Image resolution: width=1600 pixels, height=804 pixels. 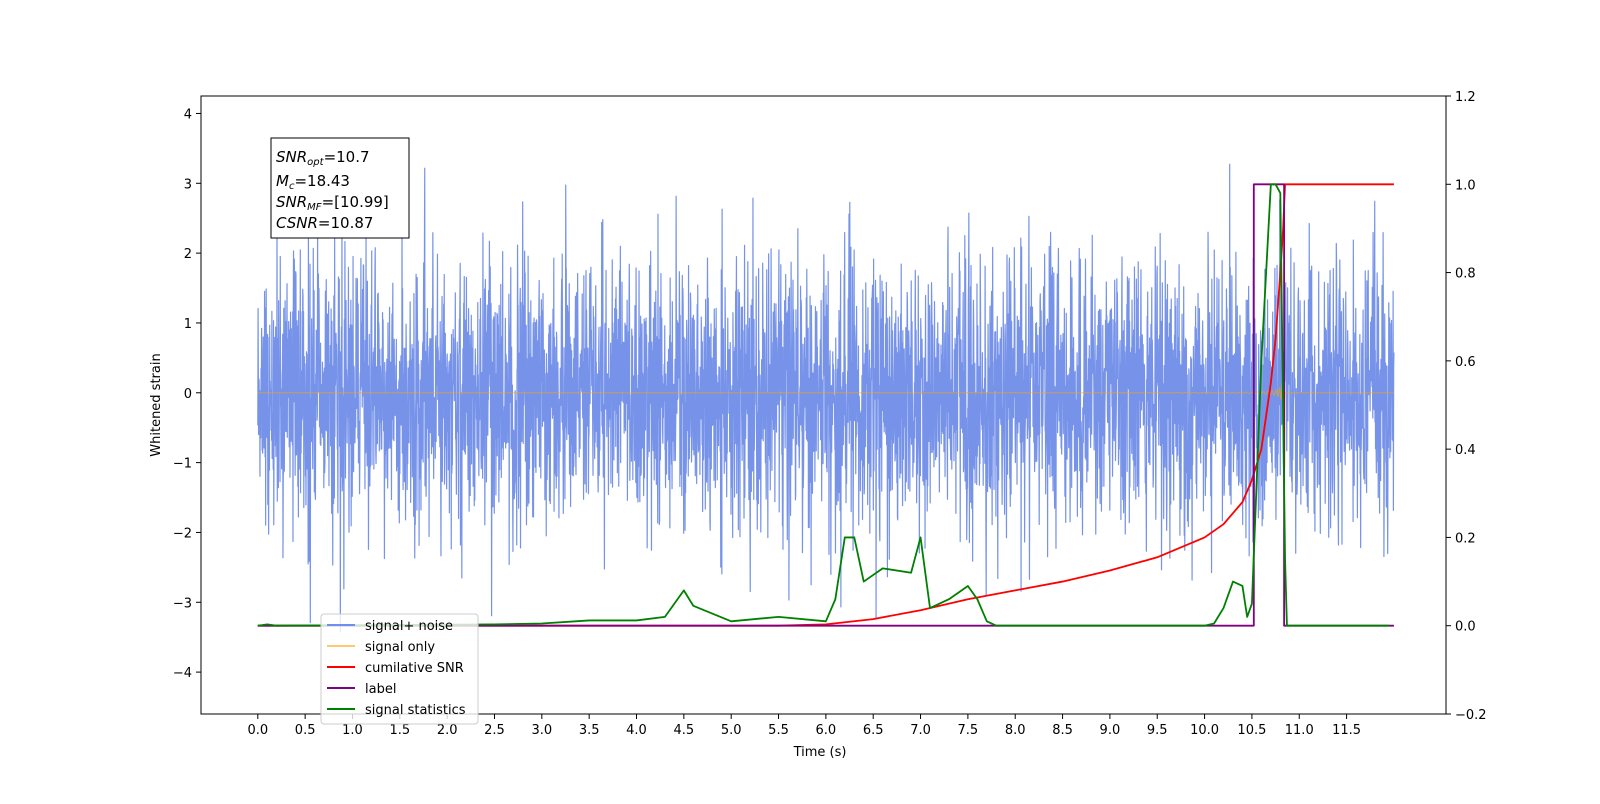 I want to click on y-tick-label: 3, so click(x=188, y=184).